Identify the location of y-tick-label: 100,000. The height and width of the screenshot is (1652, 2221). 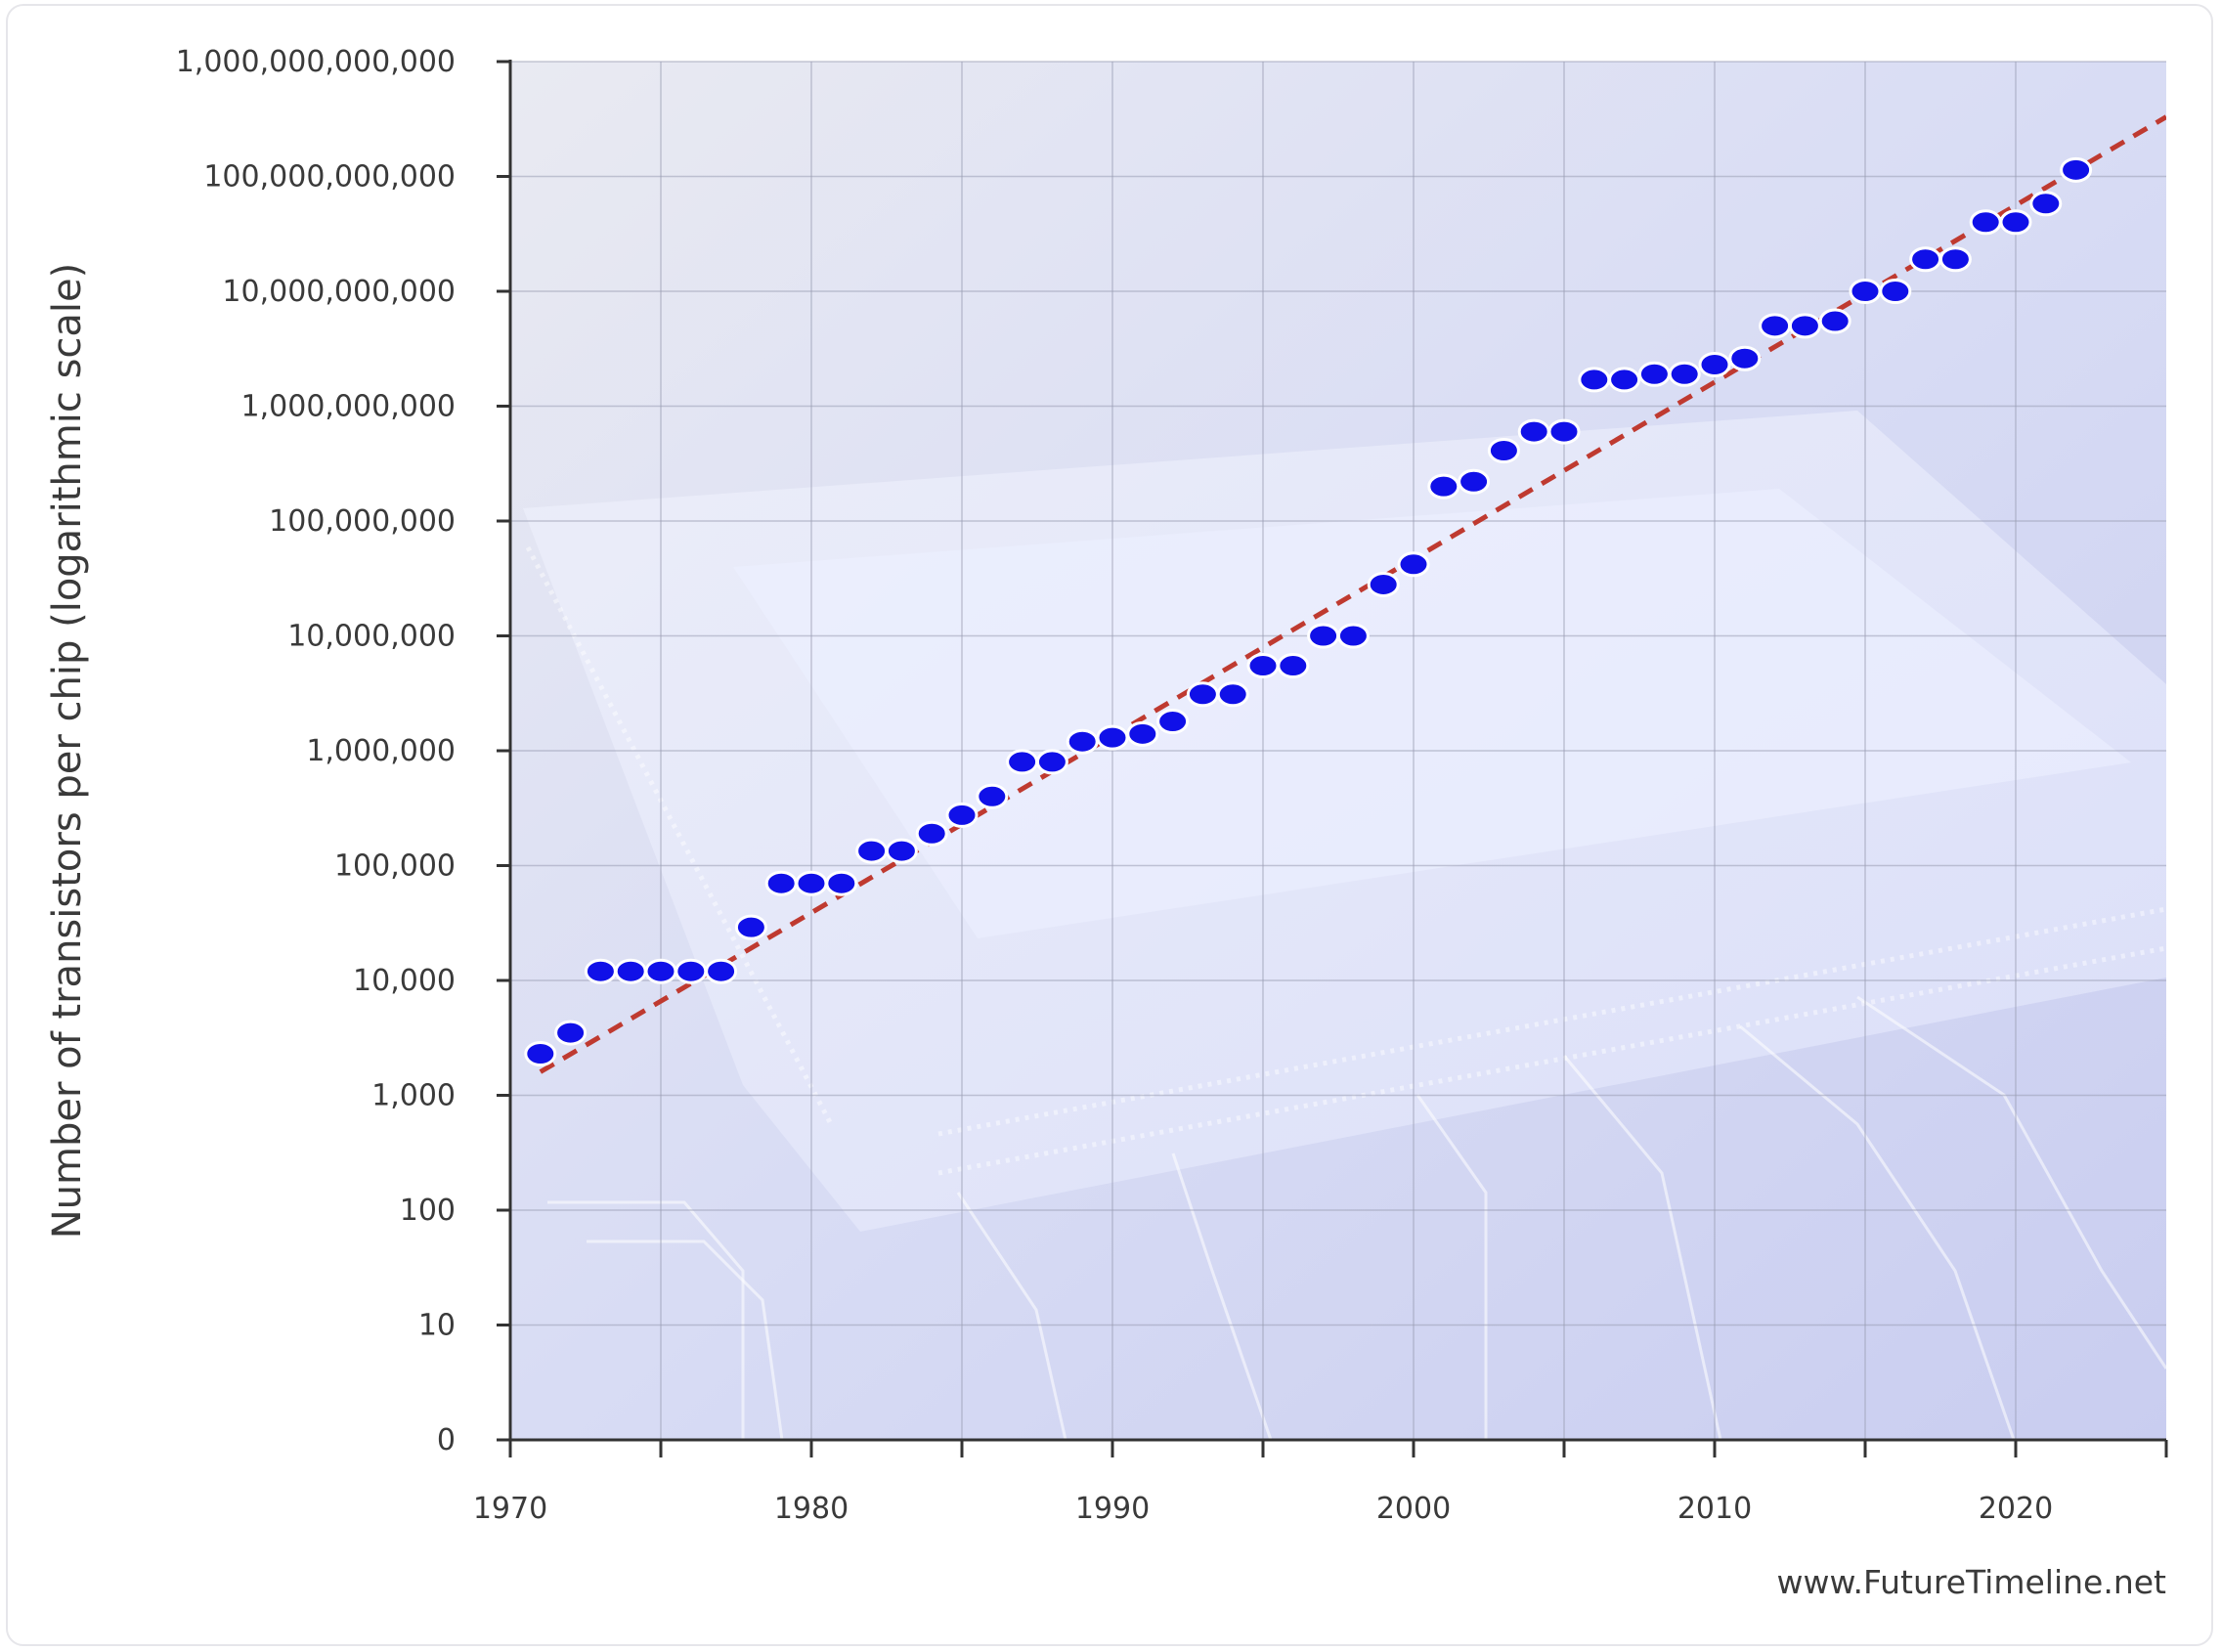
(395, 866).